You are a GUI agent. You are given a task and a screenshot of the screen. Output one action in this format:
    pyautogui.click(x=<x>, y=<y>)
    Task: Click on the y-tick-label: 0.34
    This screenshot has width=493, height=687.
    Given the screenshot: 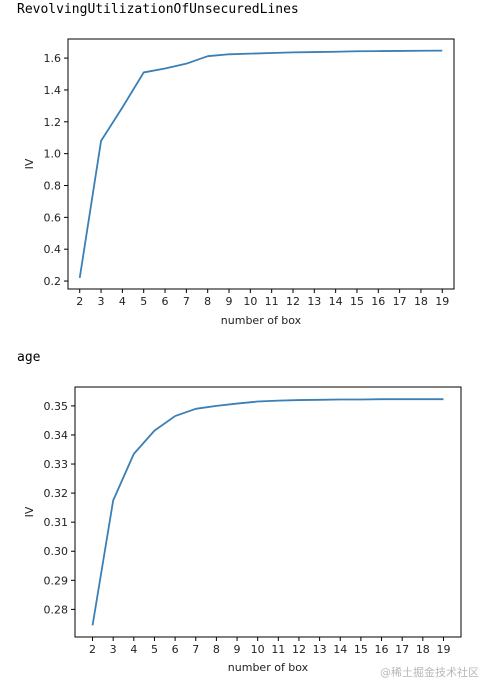 What is the action you would take?
    pyautogui.click(x=56, y=435)
    